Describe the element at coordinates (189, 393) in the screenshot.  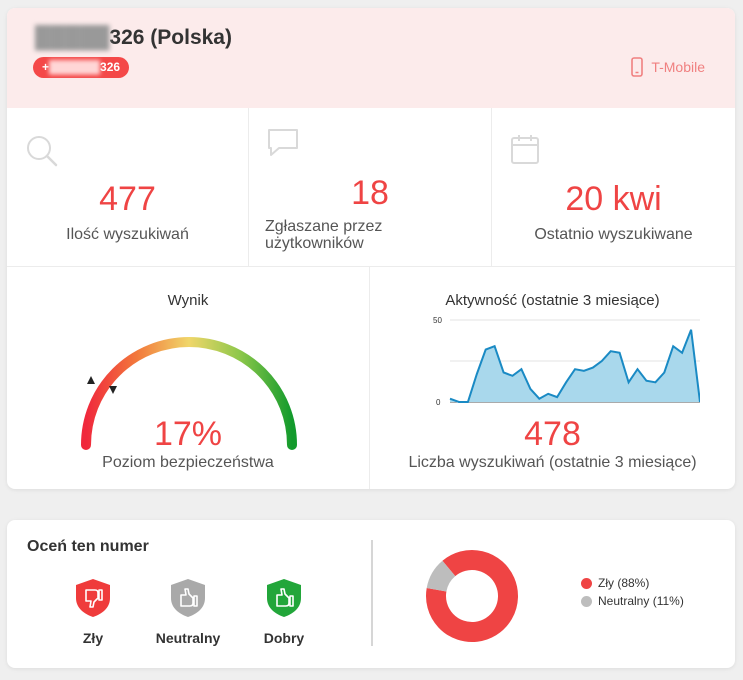
I see `safety-gauge` at that location.